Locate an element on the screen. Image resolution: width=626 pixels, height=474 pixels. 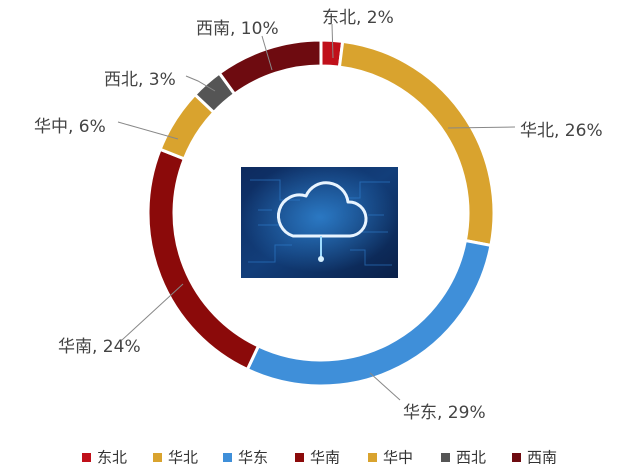
legend: 东北 华北 华东 华南 华中 西北 西南 is located at coordinates (319, 458).